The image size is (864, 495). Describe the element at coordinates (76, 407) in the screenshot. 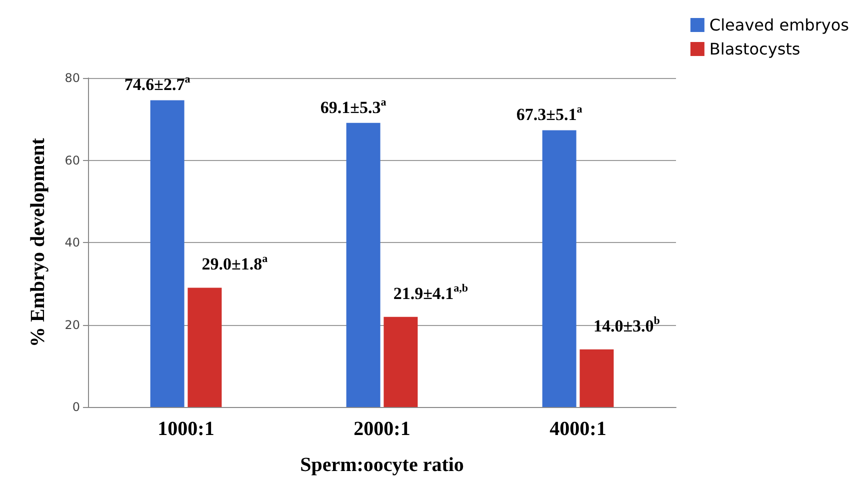

I see `y-tick-label: 0` at that location.